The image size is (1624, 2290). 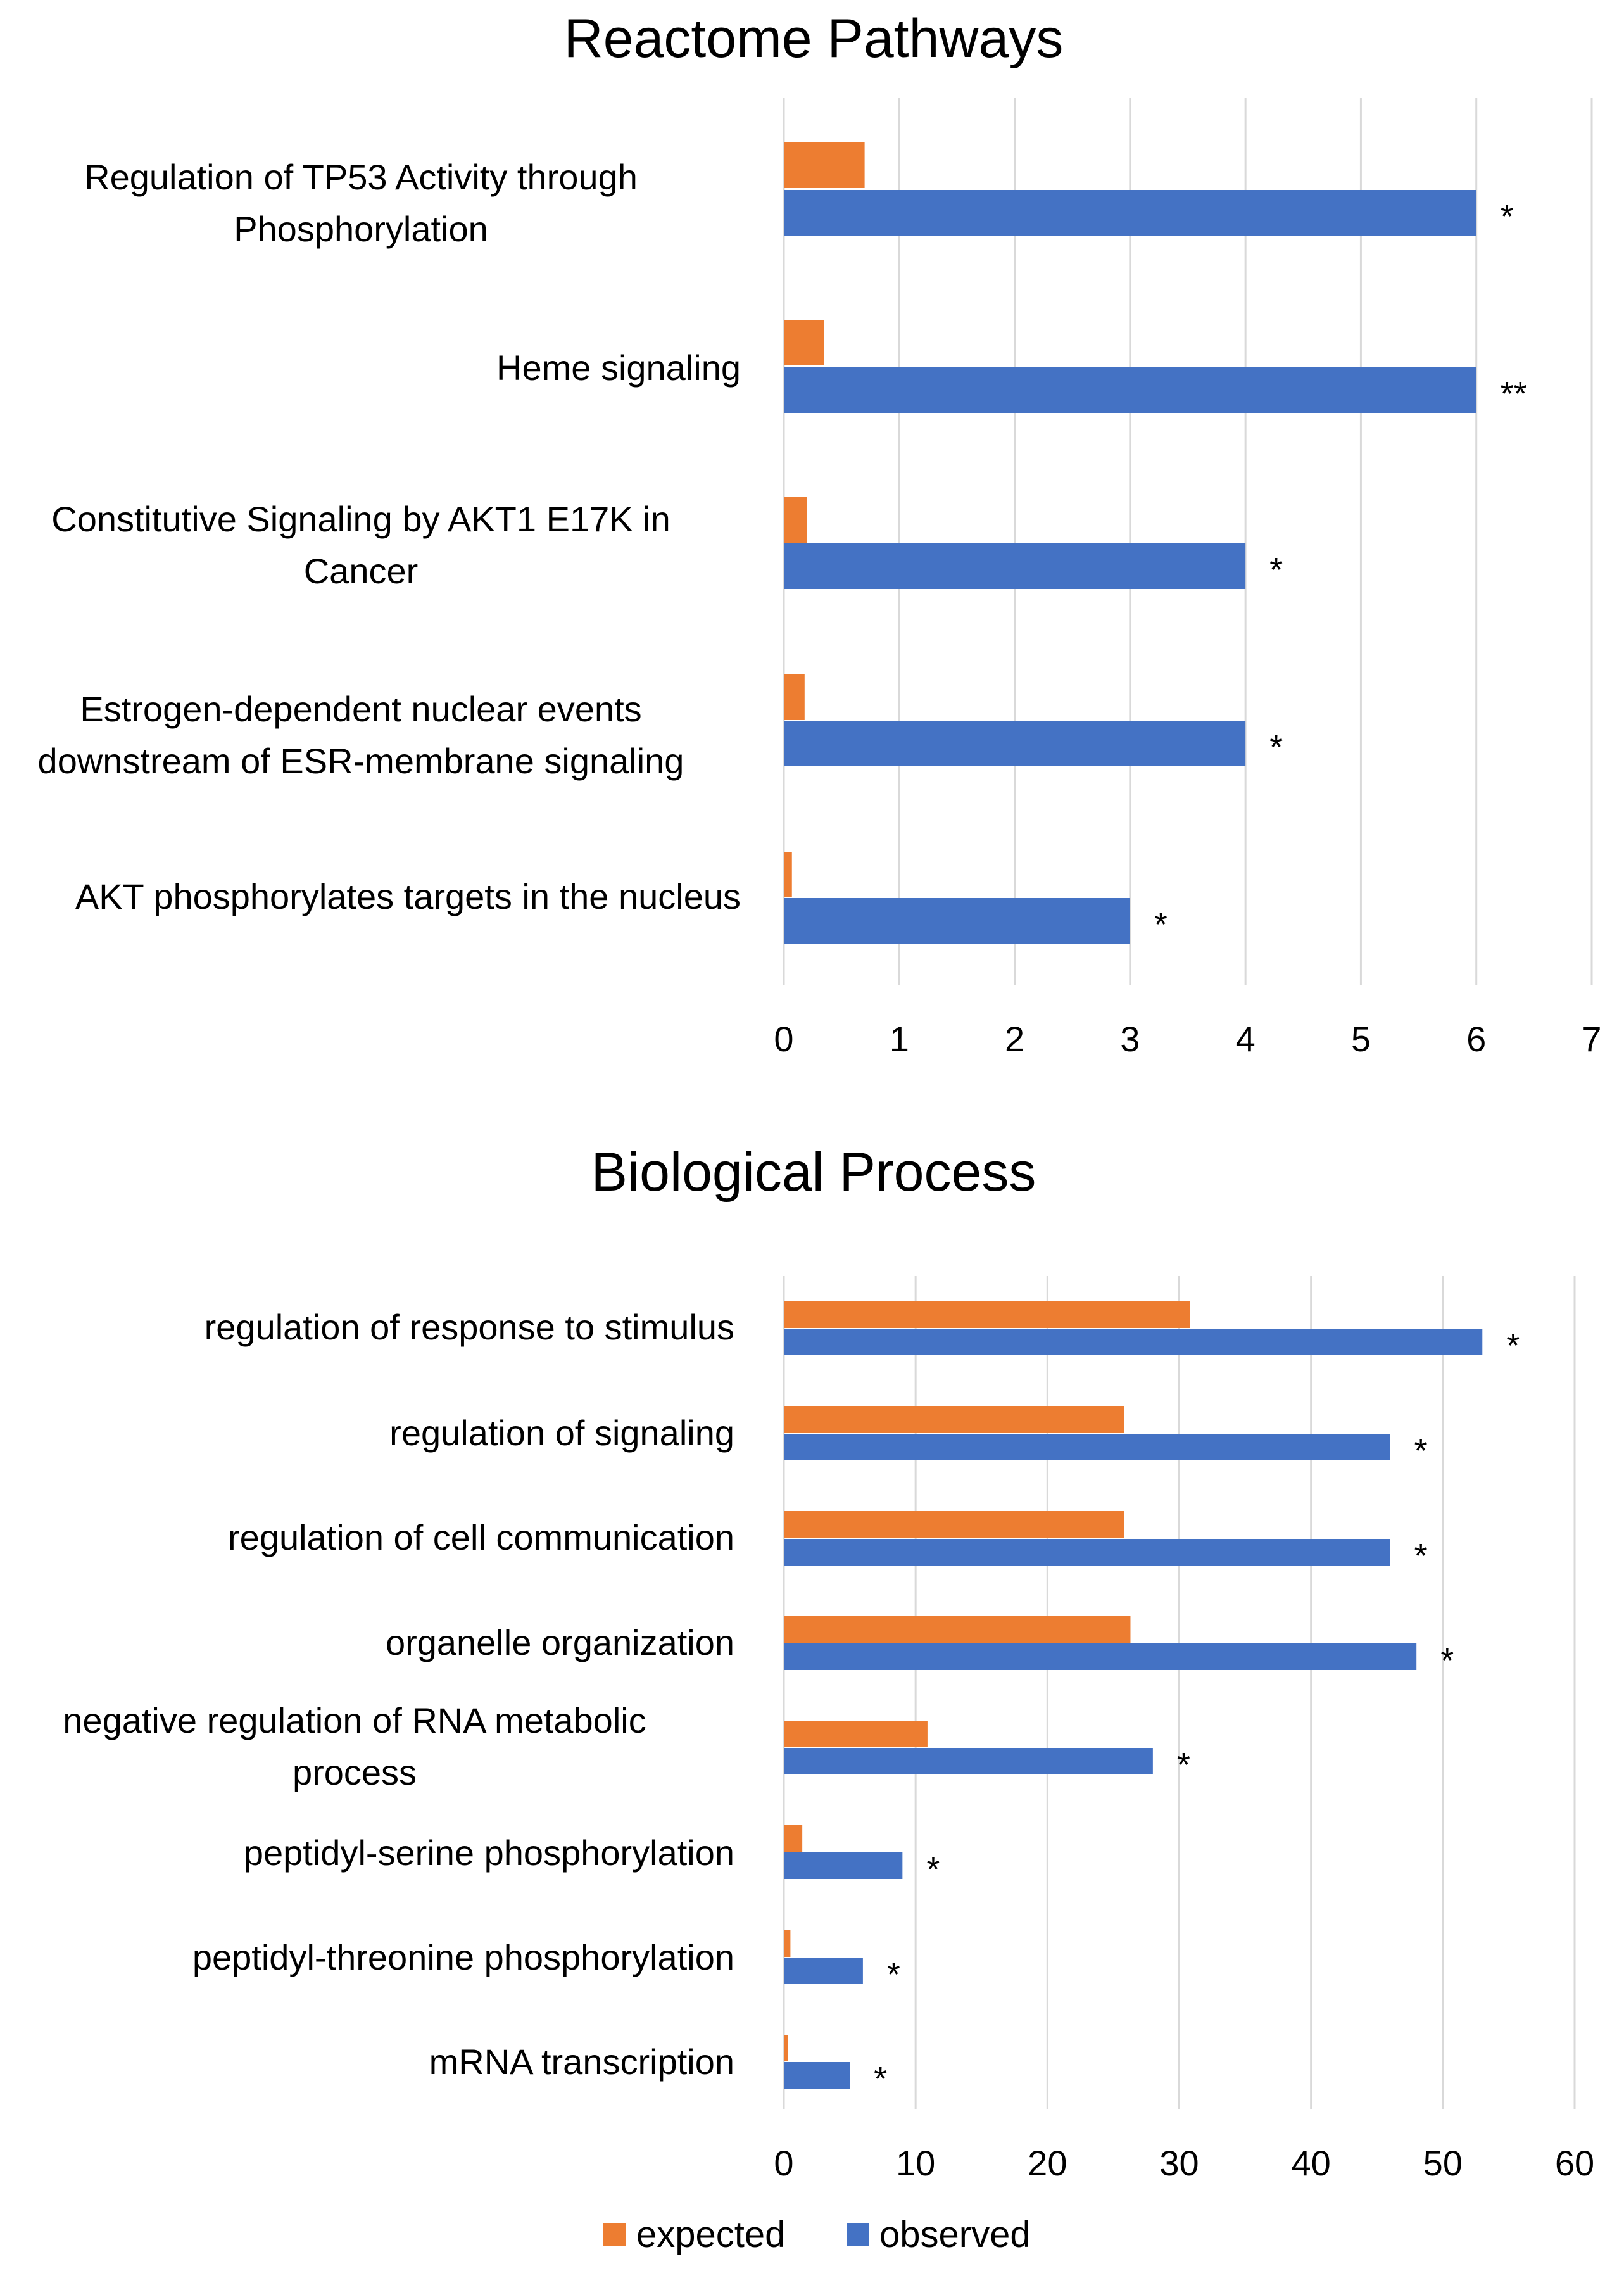 I want to click on category-label: downstream of ESR-membrane signaling, so click(x=361, y=761).